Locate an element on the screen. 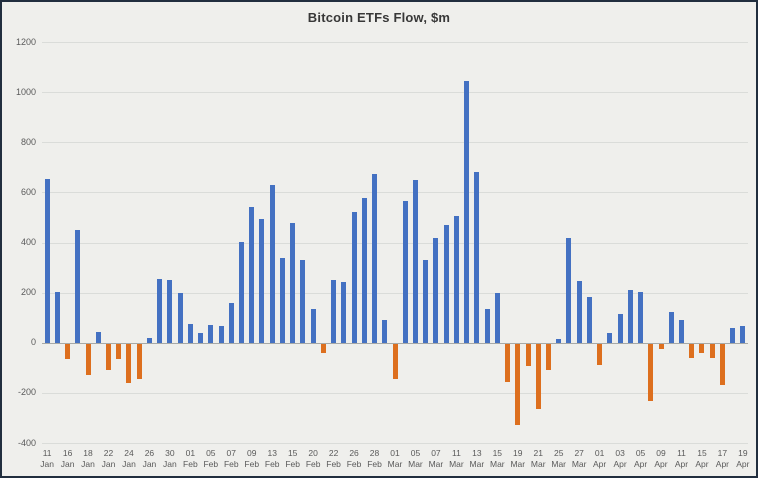 The height and width of the screenshot is (478, 758). x-tick-label: 09 Apr is located at coordinates (661, 459).